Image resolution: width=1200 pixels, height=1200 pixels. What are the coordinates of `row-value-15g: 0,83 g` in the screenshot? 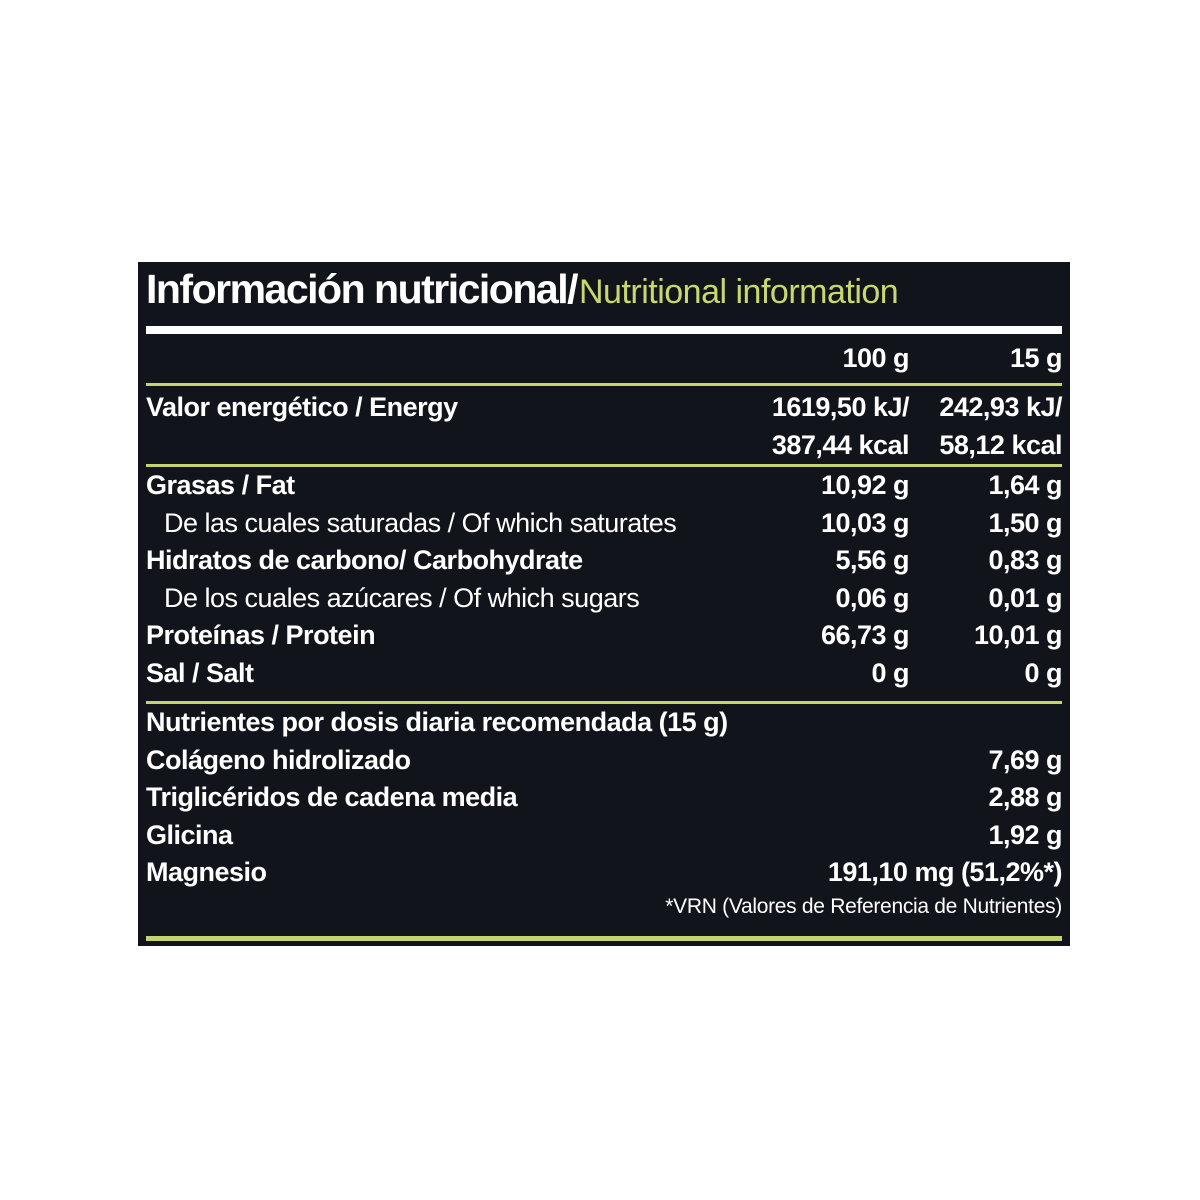 It's located at (1025, 560).